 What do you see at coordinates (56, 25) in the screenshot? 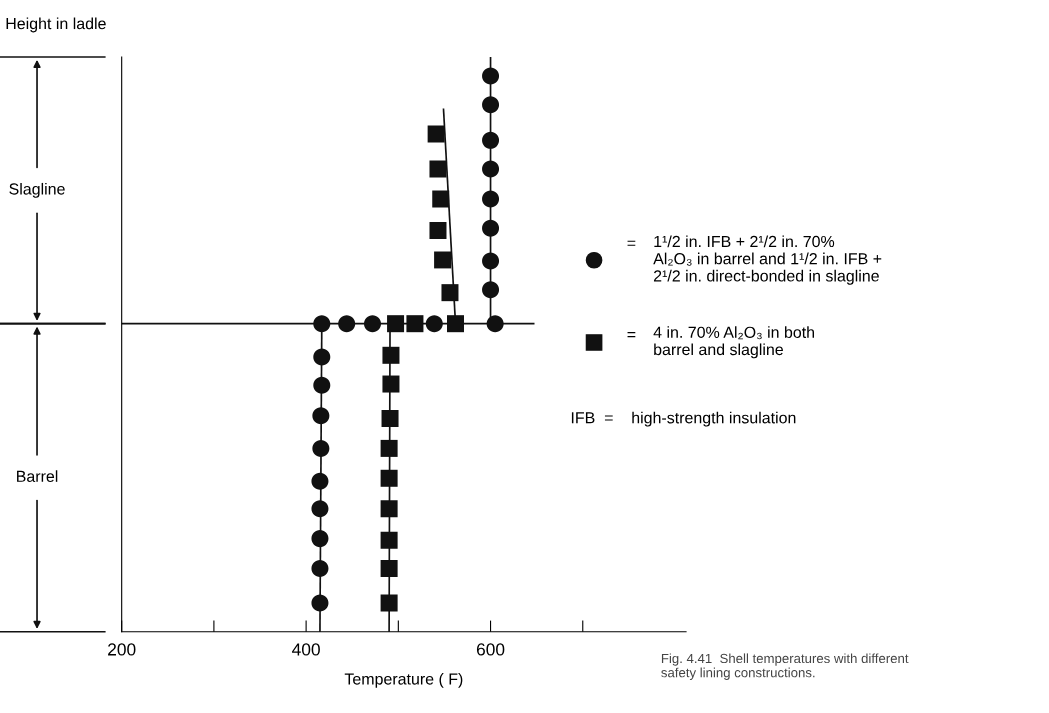
I see `y-axis-title: Height in ladle` at bounding box center [56, 25].